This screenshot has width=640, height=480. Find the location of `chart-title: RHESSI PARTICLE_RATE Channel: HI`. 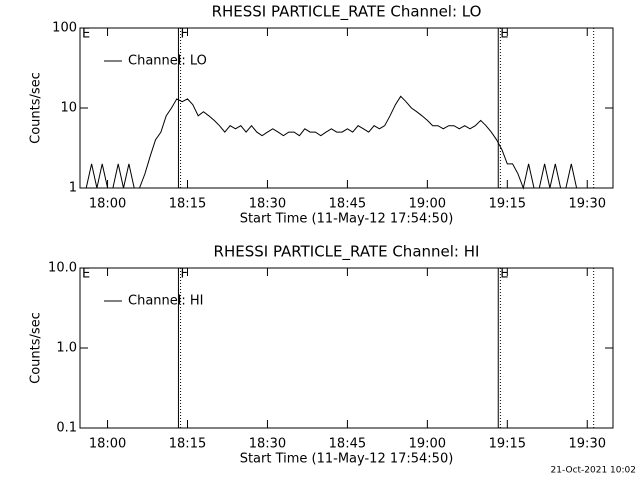

chart-title: RHESSI PARTICLE_RATE Channel: HI is located at coordinates (347, 252).